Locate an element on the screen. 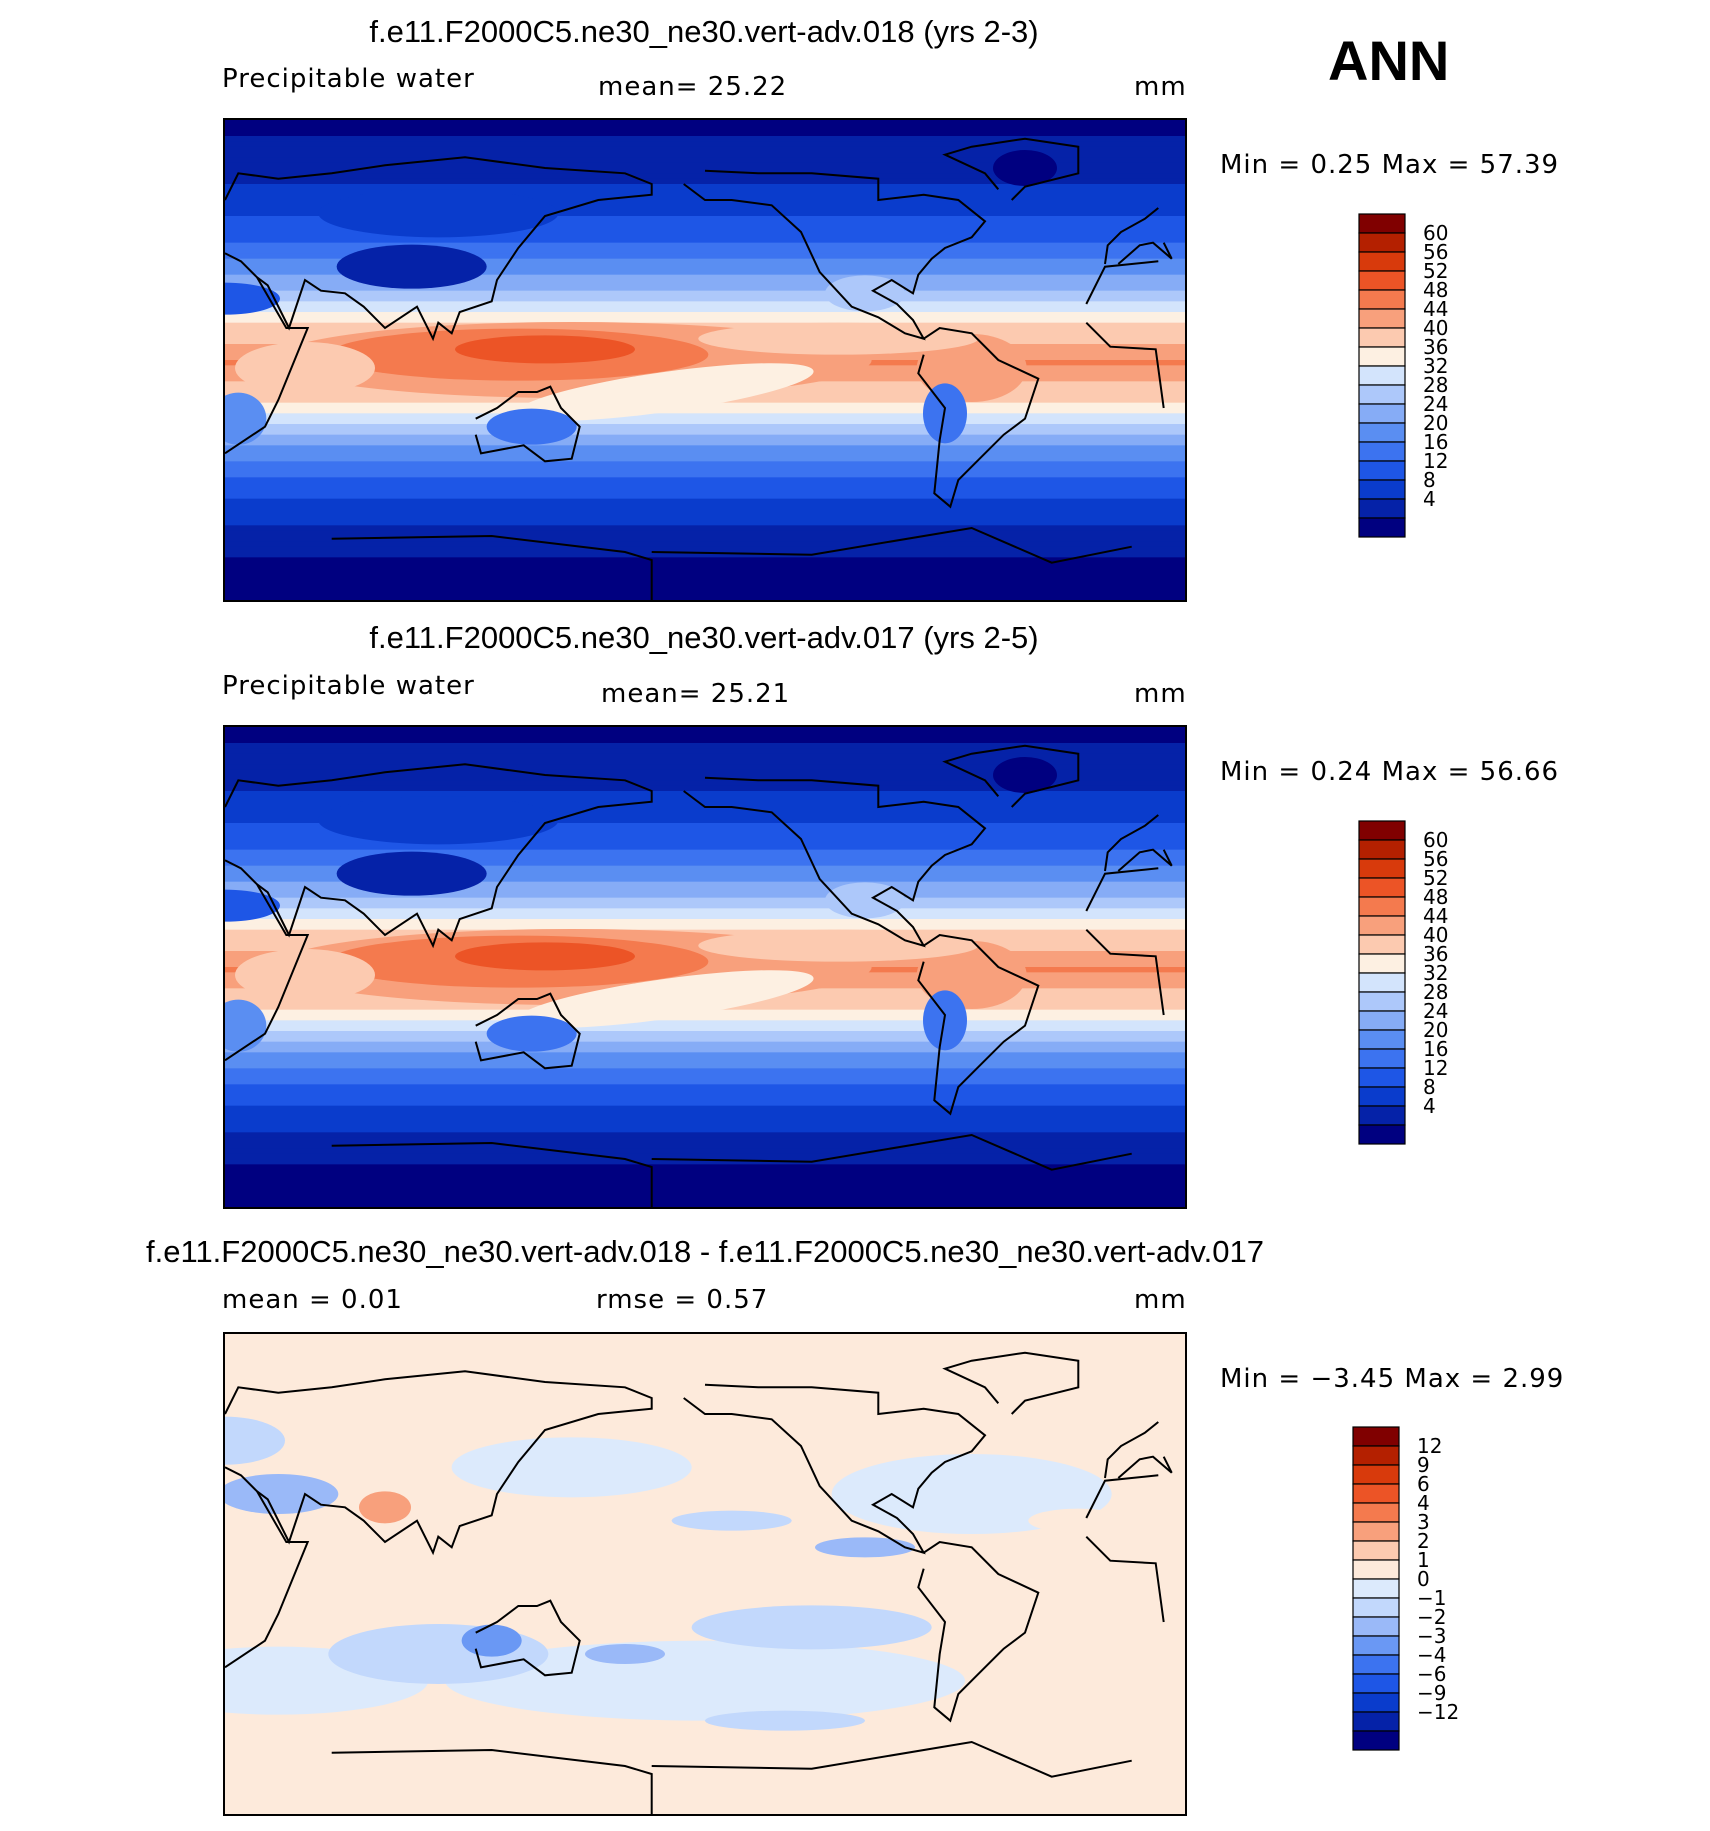 This screenshot has width=1710, height=1831. panel-3-colorbar-tick-label: 1 is located at coordinates (1423, 1560).